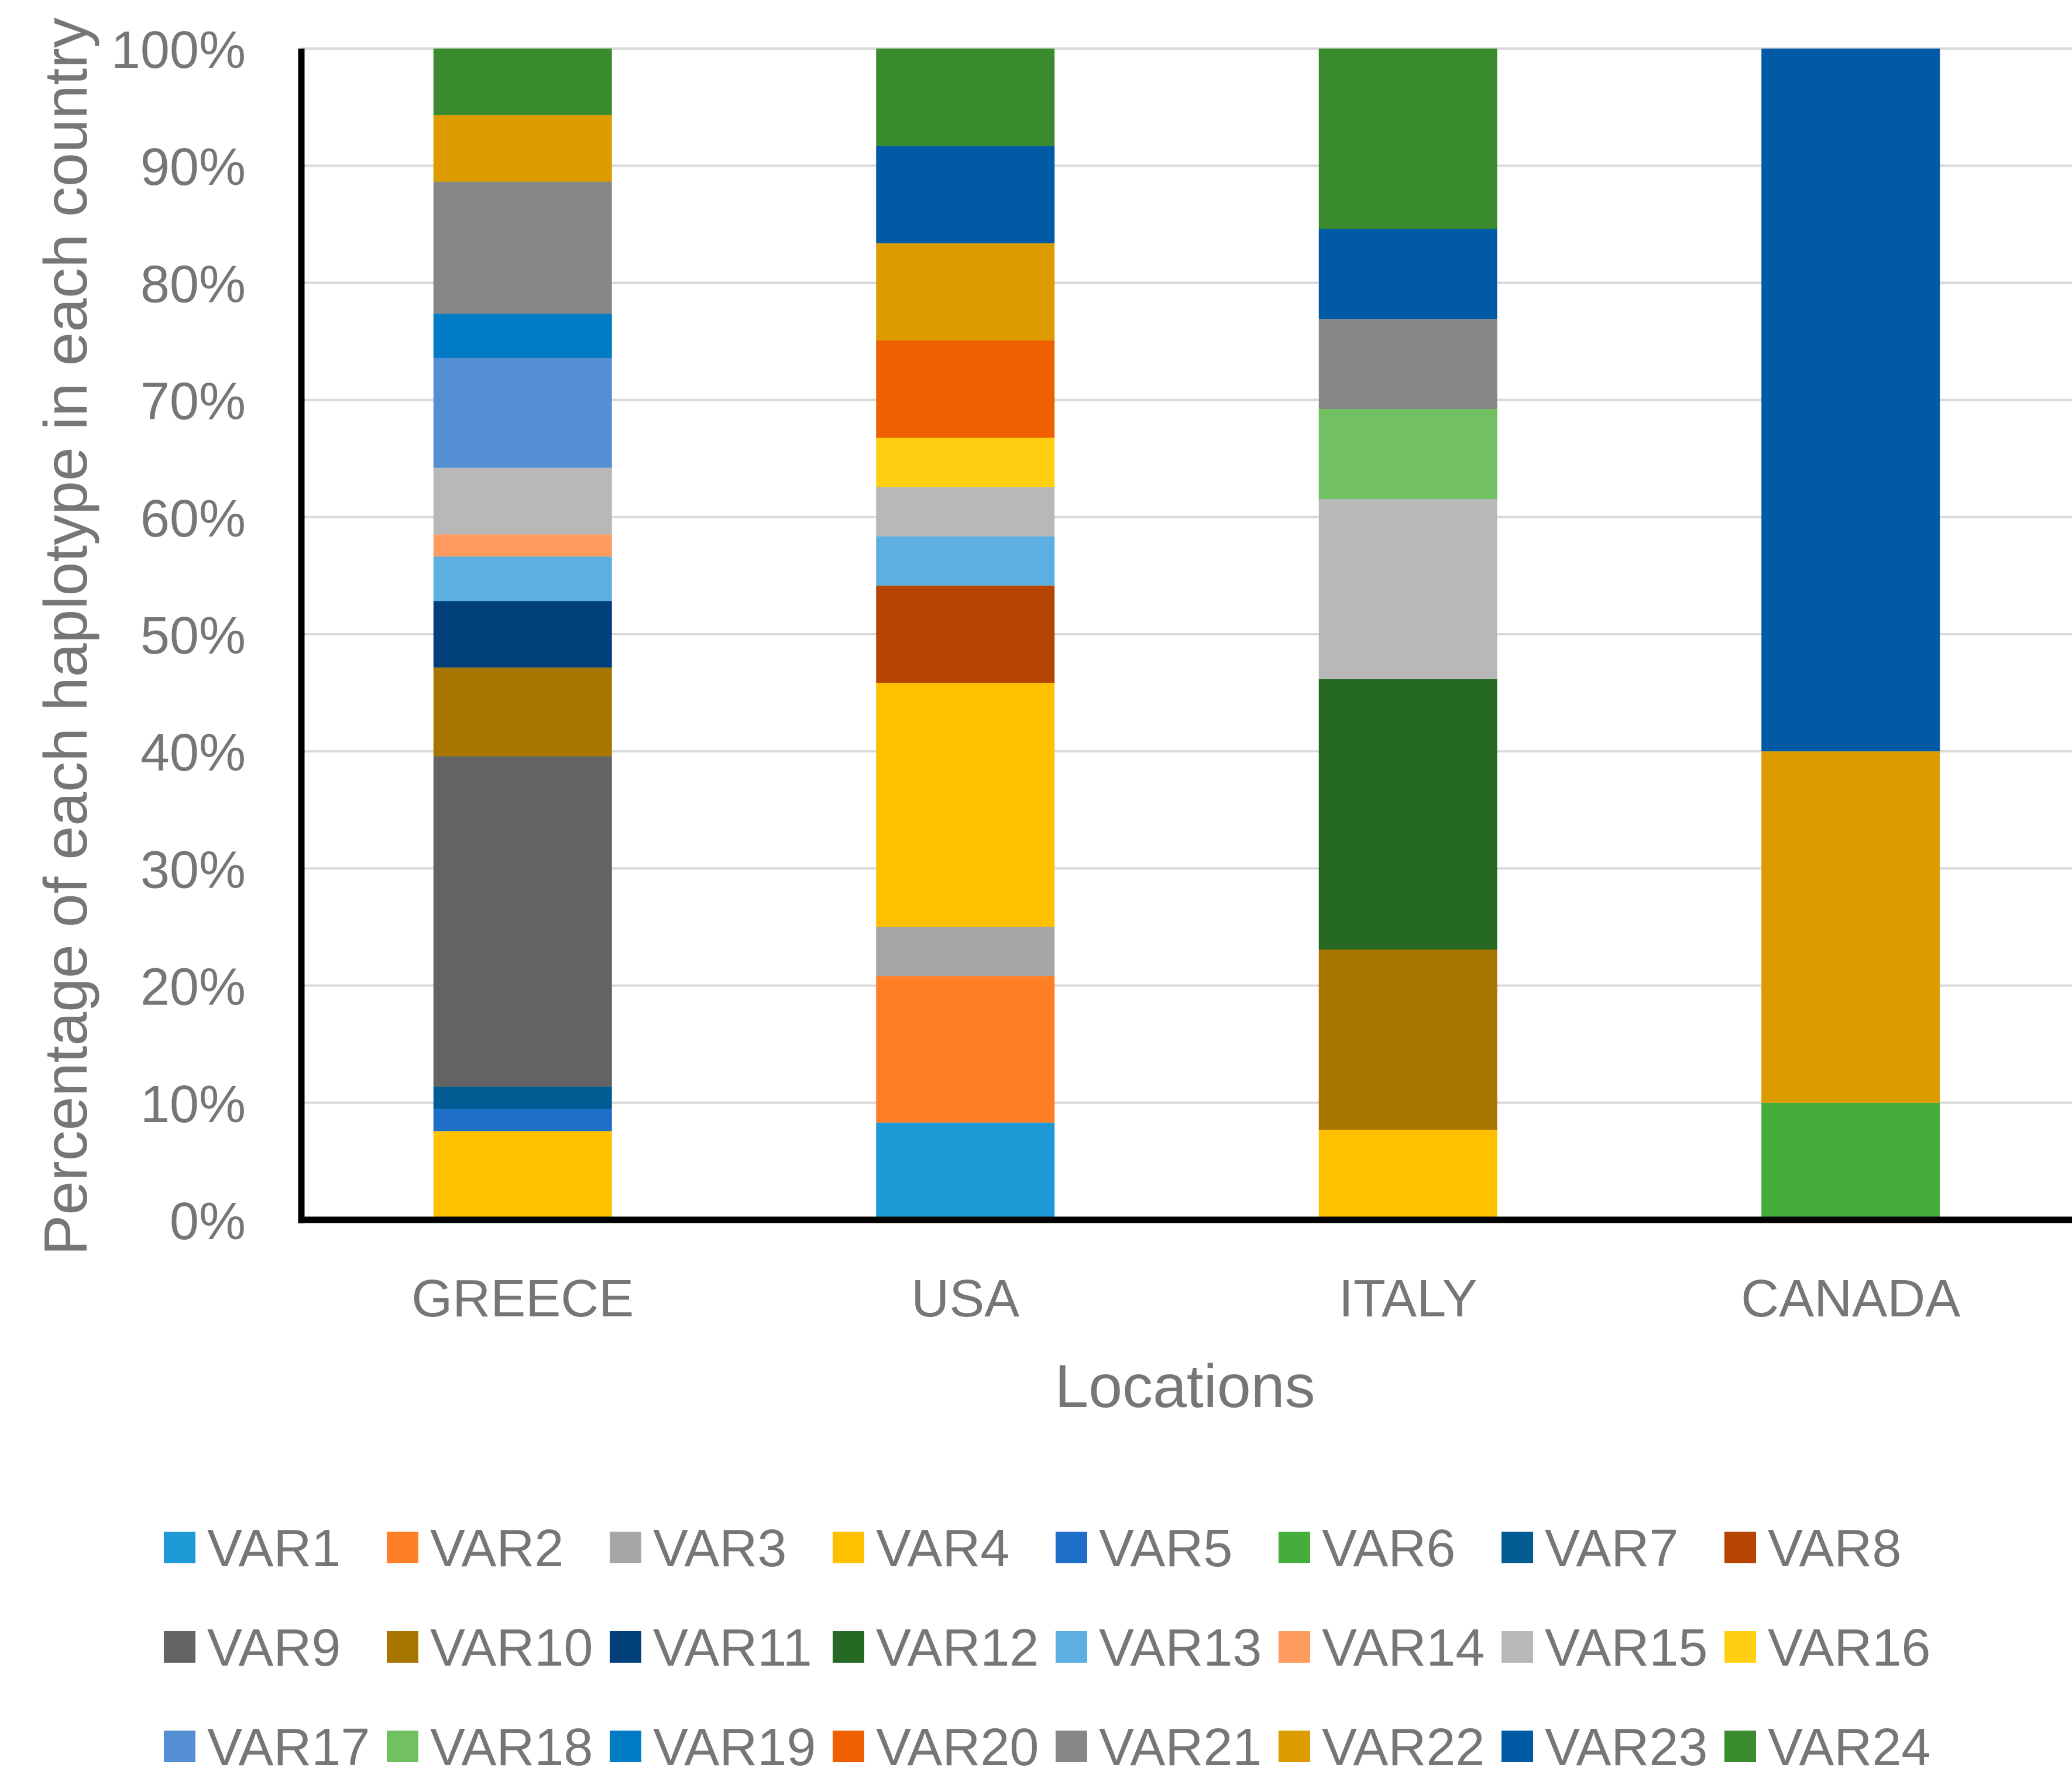 The image size is (2072, 1785). I want to click on legend-label: VAR21, so click(1180, 1747).